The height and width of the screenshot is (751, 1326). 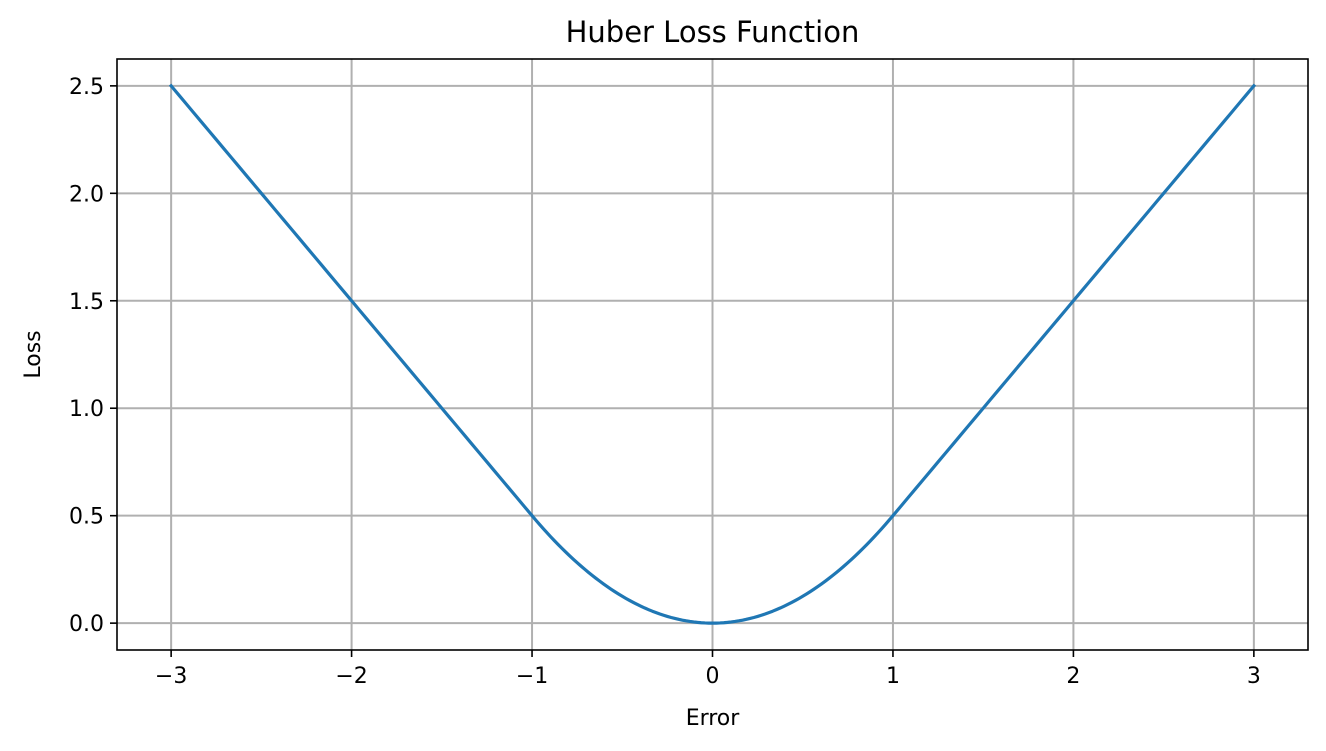 What do you see at coordinates (86, 517) in the screenshot?
I see `y-tick-label: 0.5` at bounding box center [86, 517].